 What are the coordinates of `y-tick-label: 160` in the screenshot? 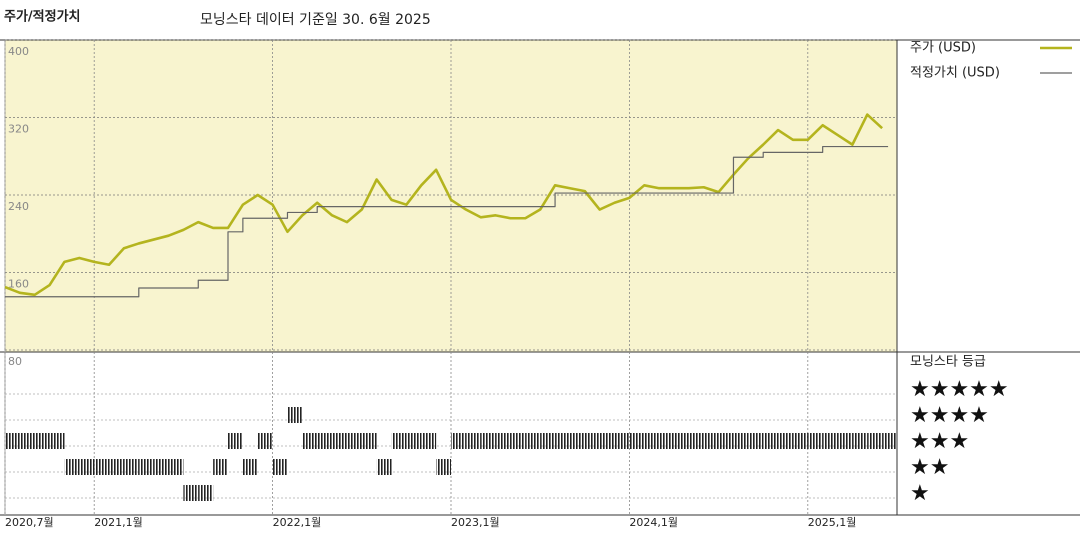 It's located at (18, 284).